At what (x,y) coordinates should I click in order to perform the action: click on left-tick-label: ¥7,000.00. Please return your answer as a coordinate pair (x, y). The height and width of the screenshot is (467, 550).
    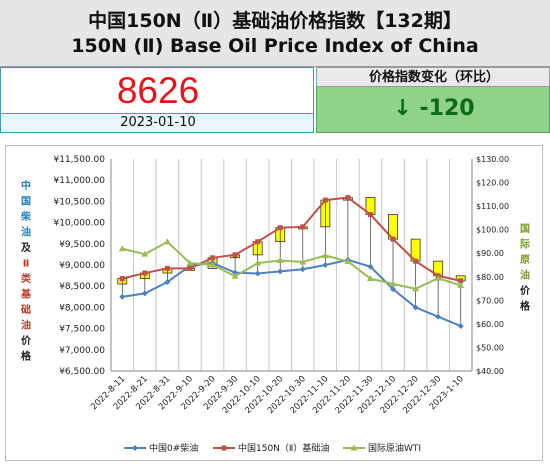
    Looking at the image, I should click on (82, 351).